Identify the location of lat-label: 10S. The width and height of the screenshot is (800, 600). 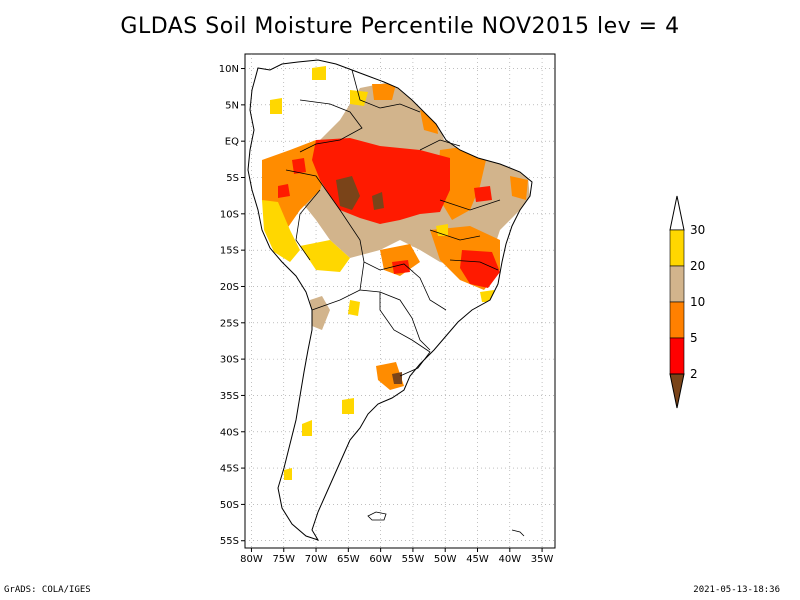
(229, 214).